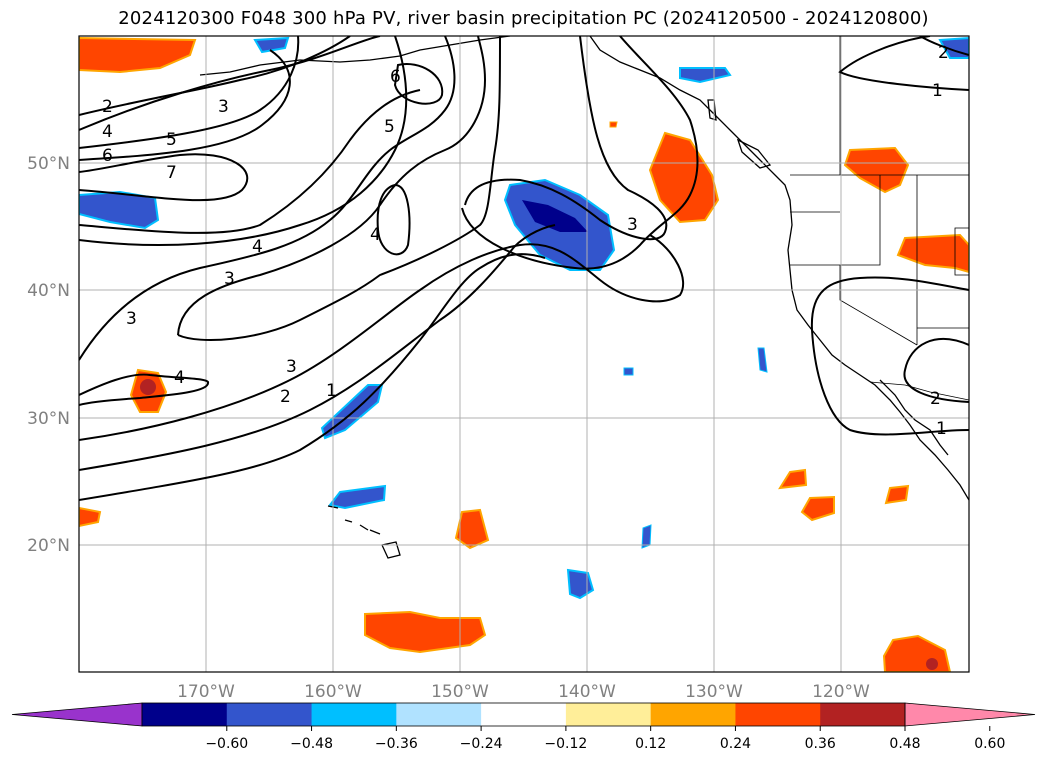  Describe the element at coordinates (919, 391) in the screenshot. I see `us-mexico-border` at that location.